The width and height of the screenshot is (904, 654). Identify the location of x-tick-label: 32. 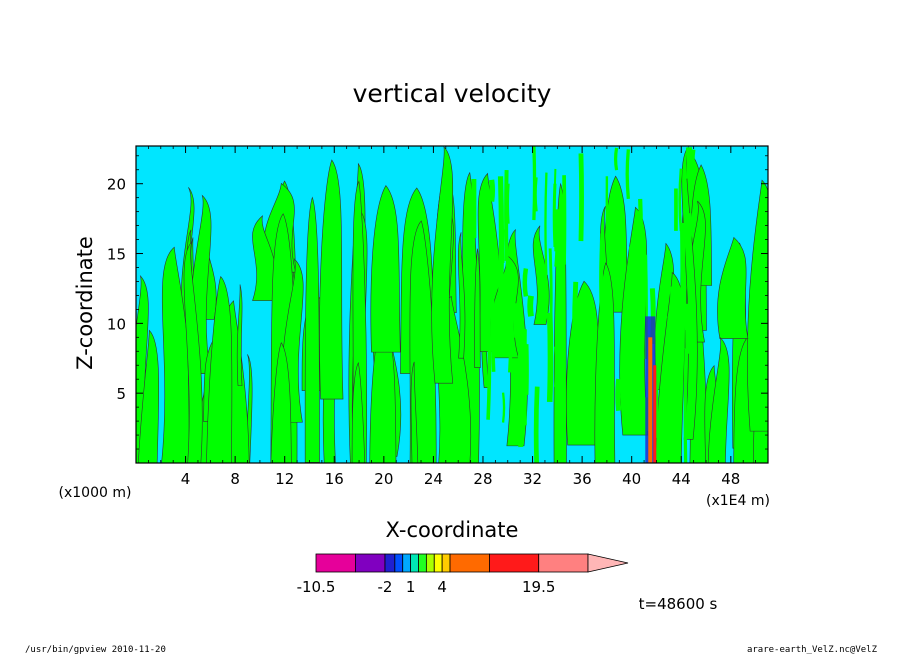
(532, 479).